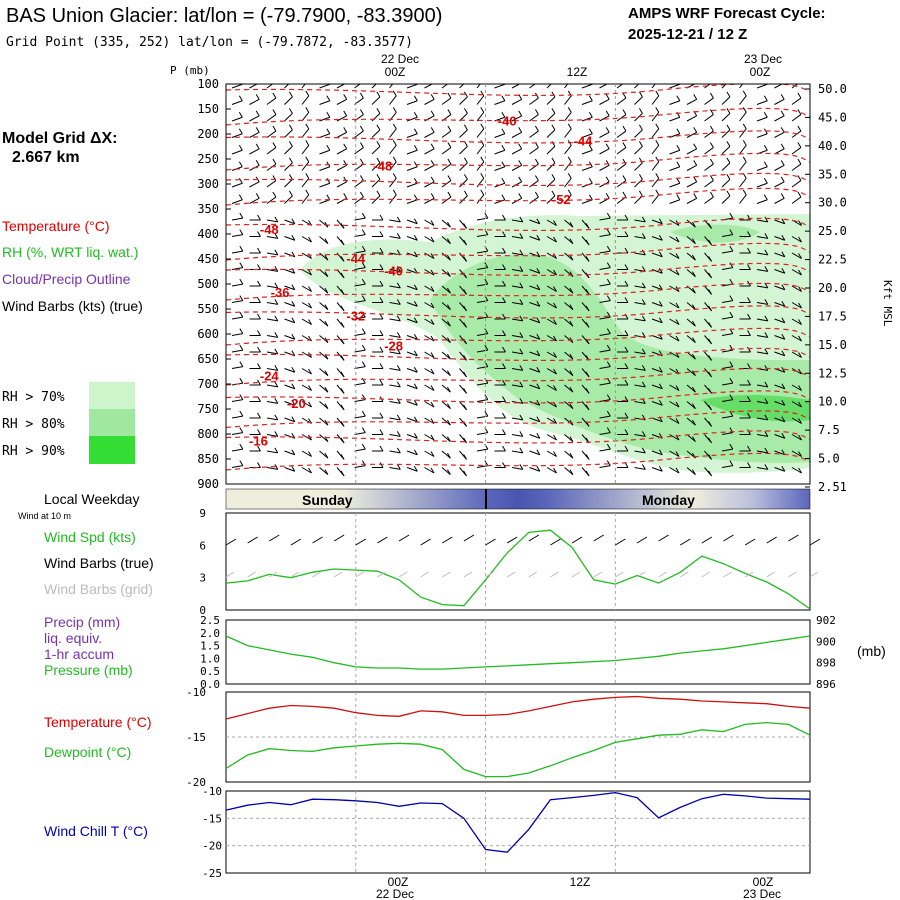  Describe the element at coordinates (208, 159) in the screenshot. I see `pressure-tick-label: 250` at that location.